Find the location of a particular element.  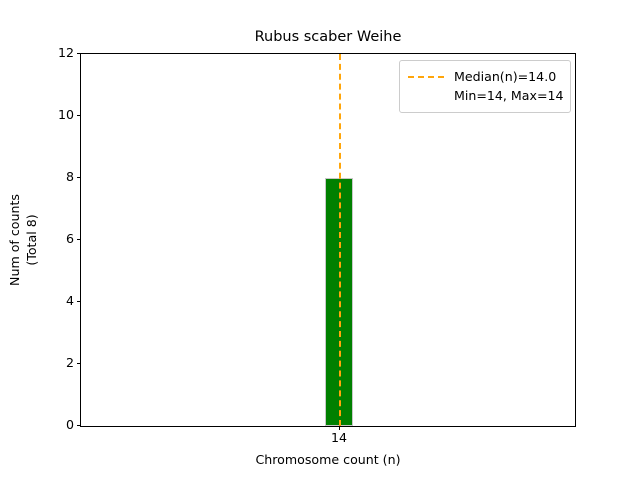

legend-label-minmax: Min=14, Max=14 is located at coordinates (509, 95).